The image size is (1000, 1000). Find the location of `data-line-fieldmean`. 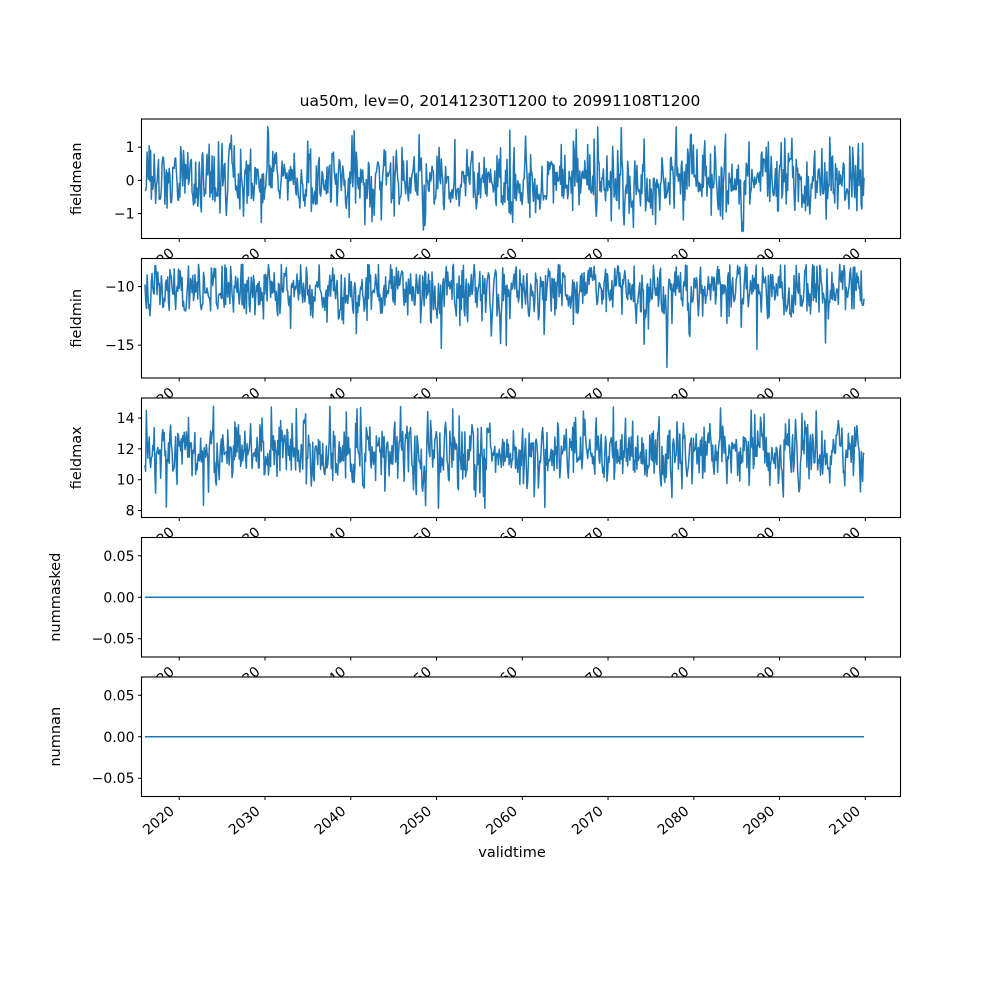

data-line-fieldmean is located at coordinates (504, 179).